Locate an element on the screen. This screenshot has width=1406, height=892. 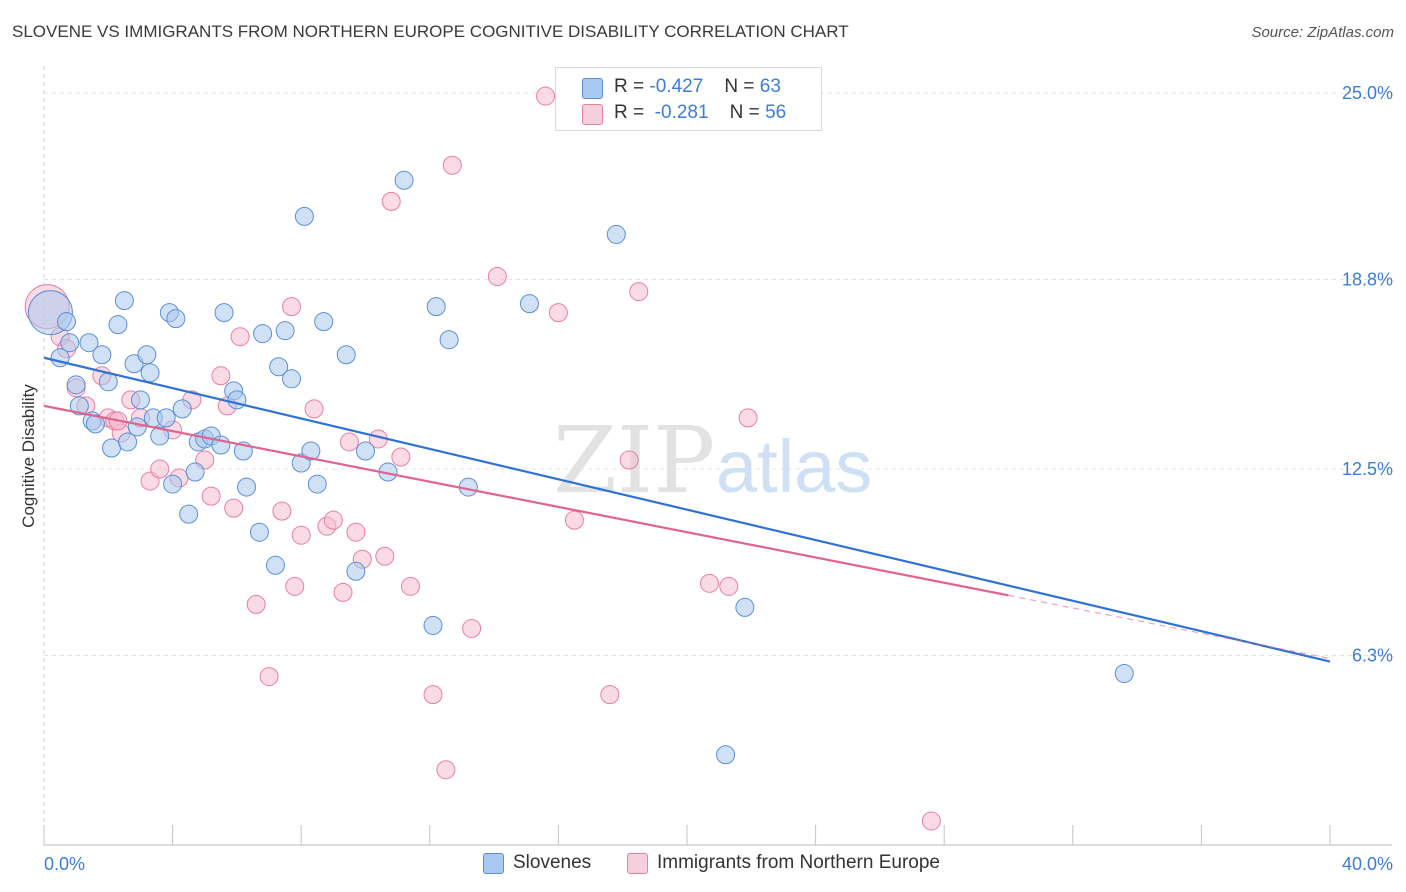
x-tick-label: 40.0% is located at coordinates (1367, 864).